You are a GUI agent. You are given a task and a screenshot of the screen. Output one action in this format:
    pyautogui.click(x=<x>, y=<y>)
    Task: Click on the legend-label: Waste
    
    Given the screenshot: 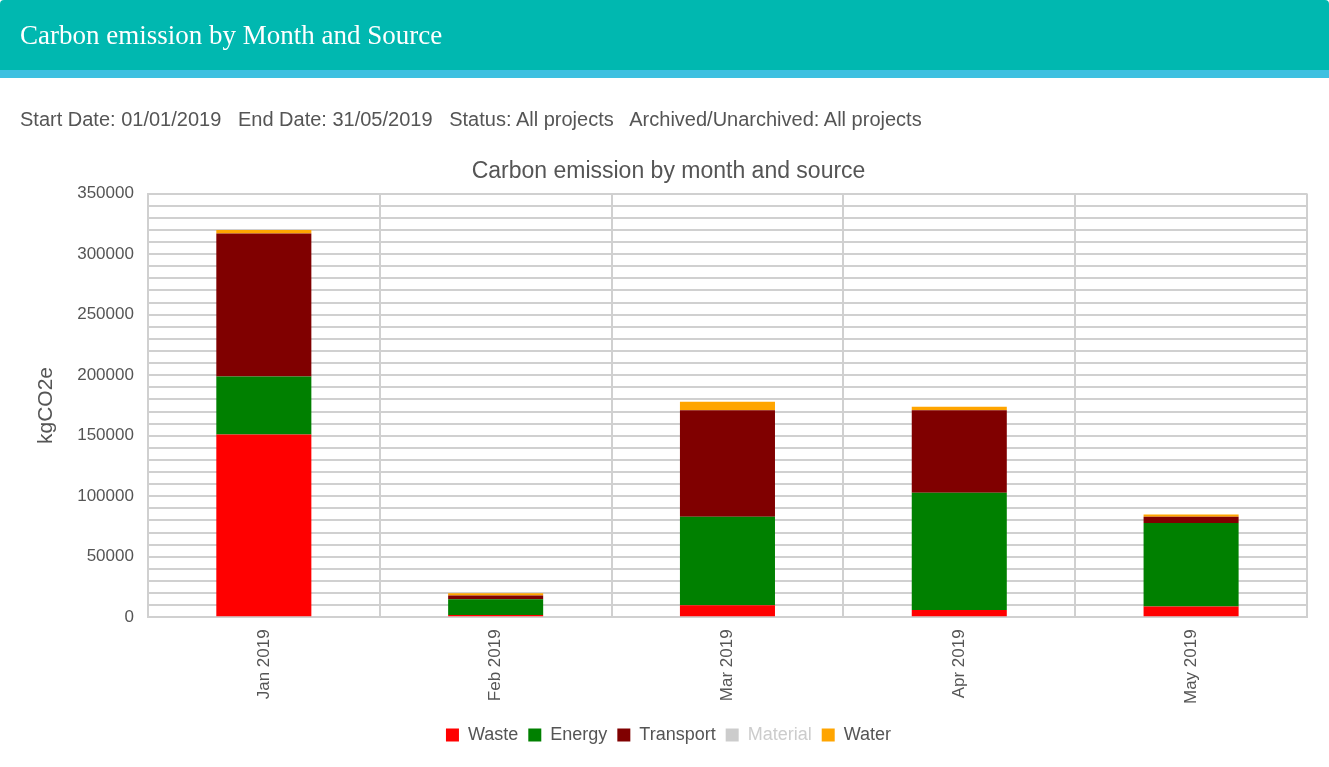 What is the action you would take?
    pyautogui.click(x=493, y=733)
    